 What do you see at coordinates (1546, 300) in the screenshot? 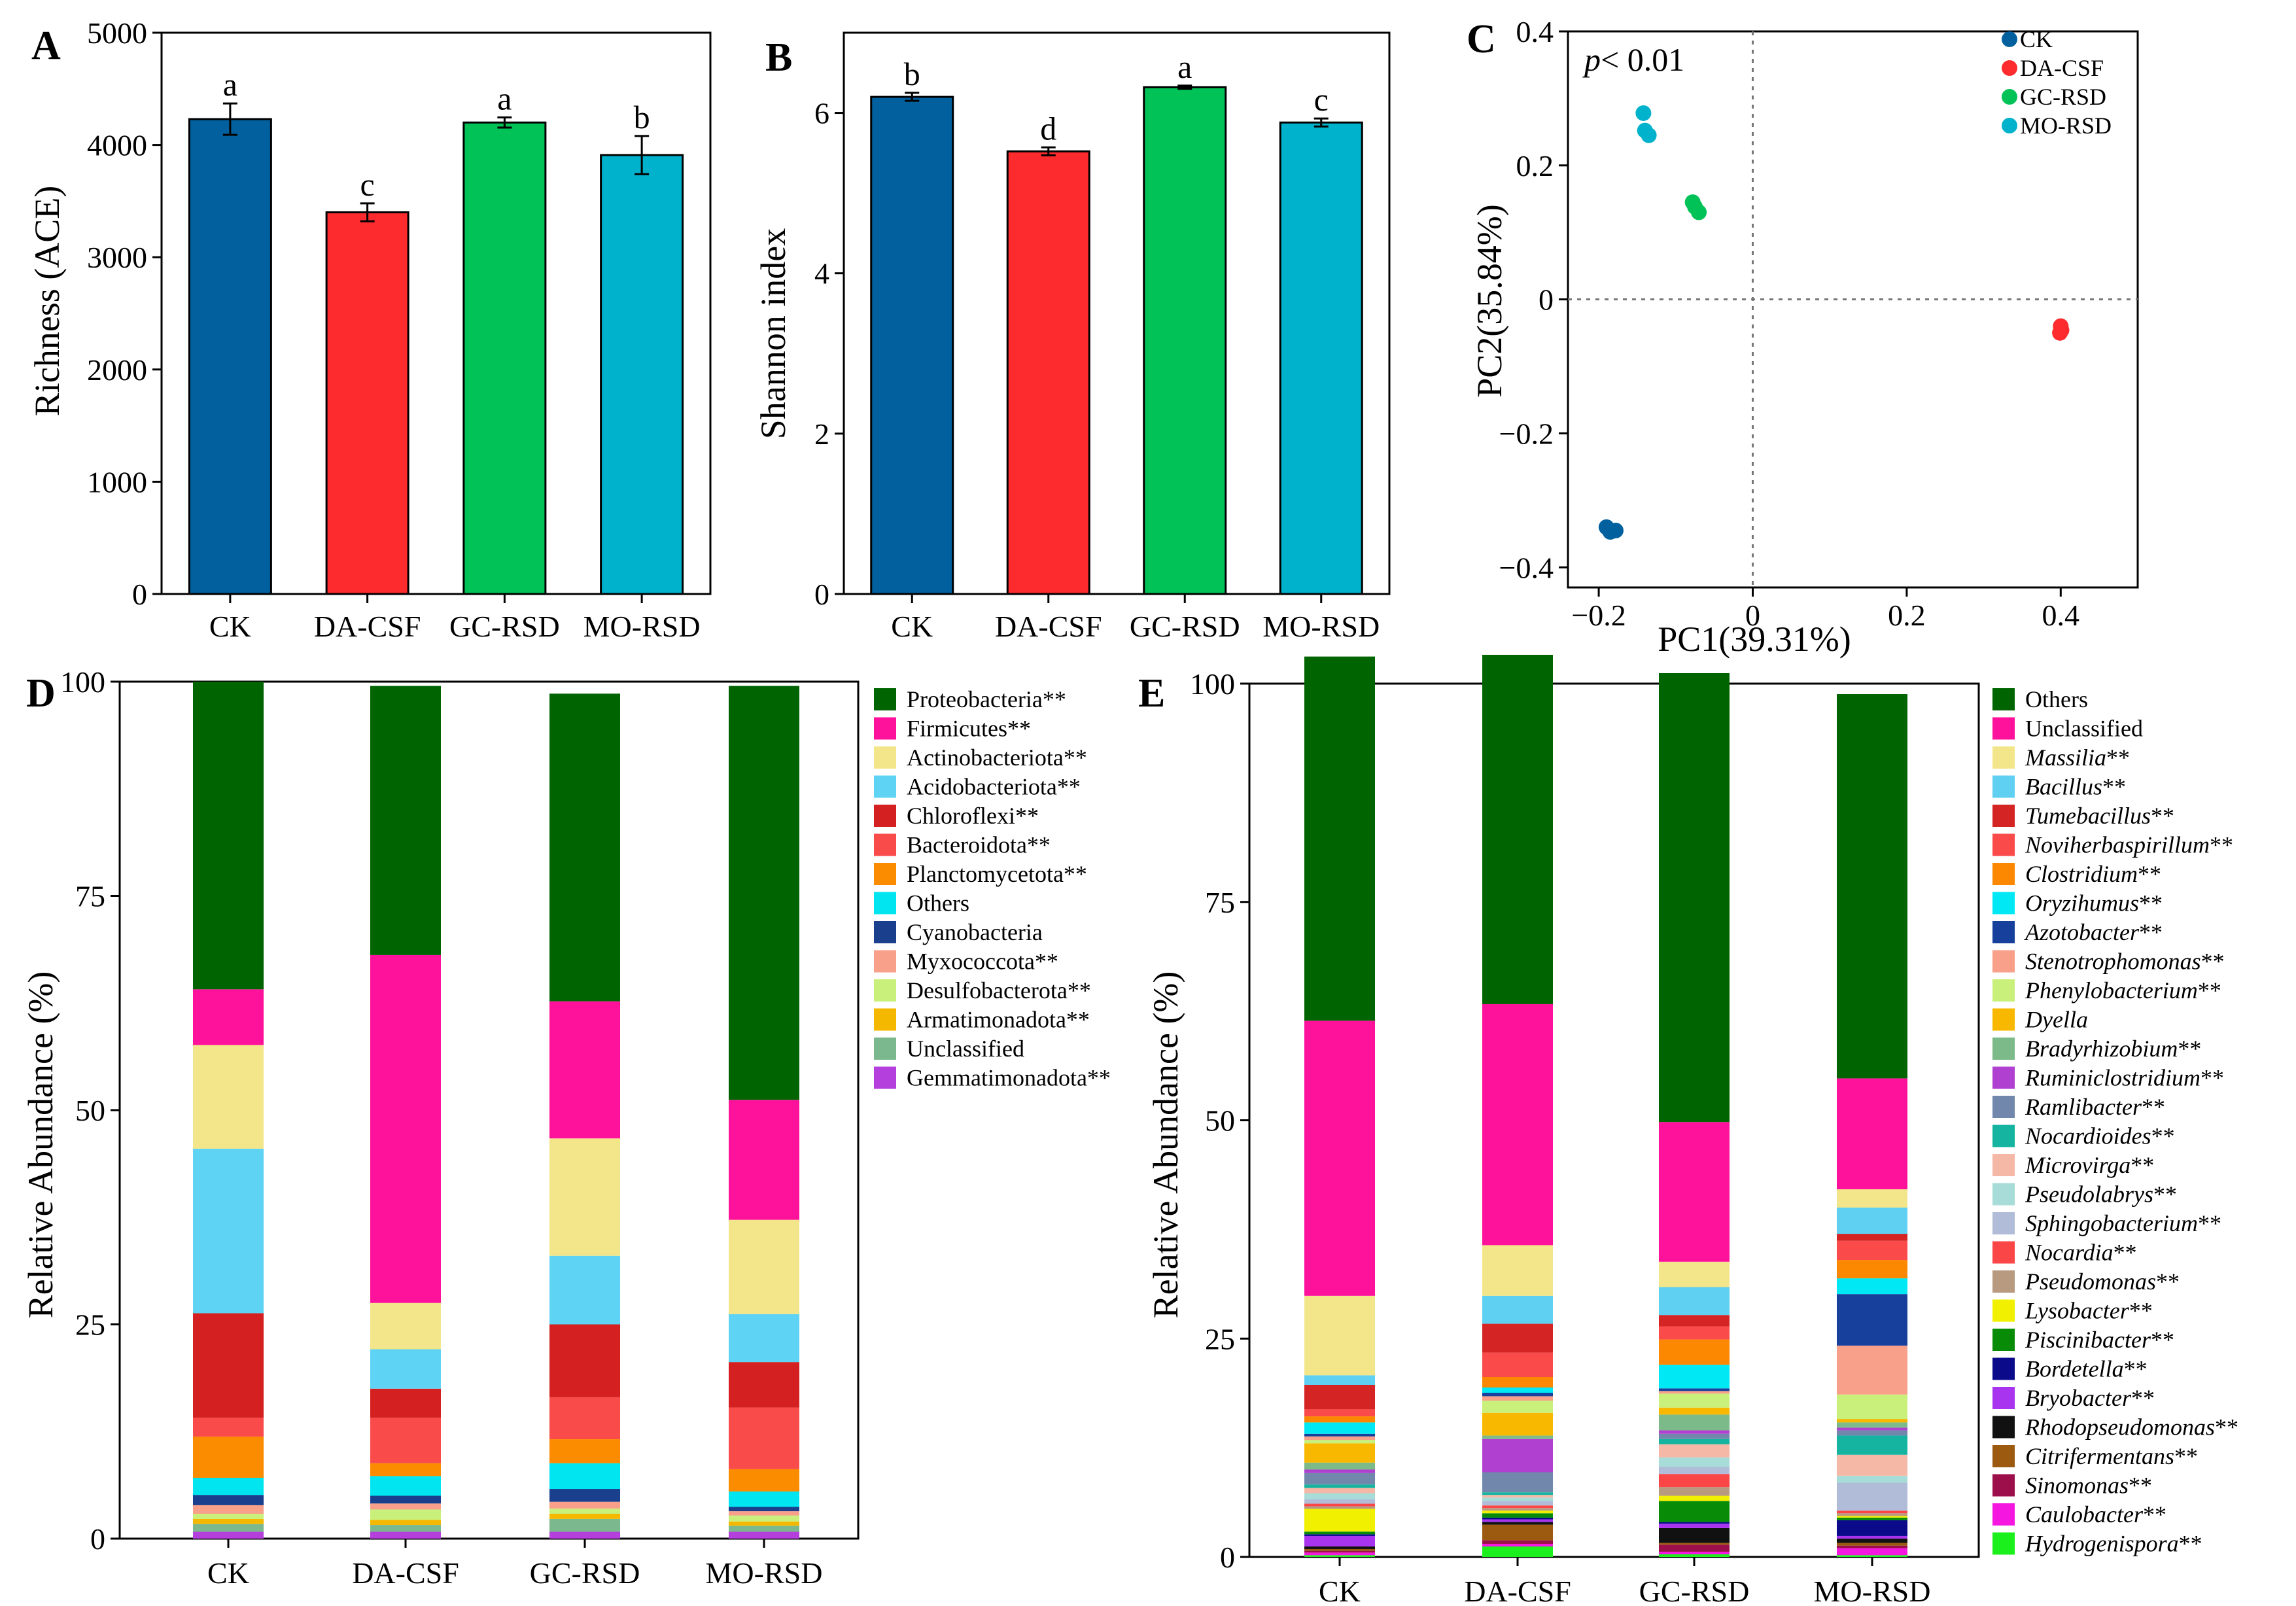
I see `panel-c-ytick-label: 0` at bounding box center [1546, 300].